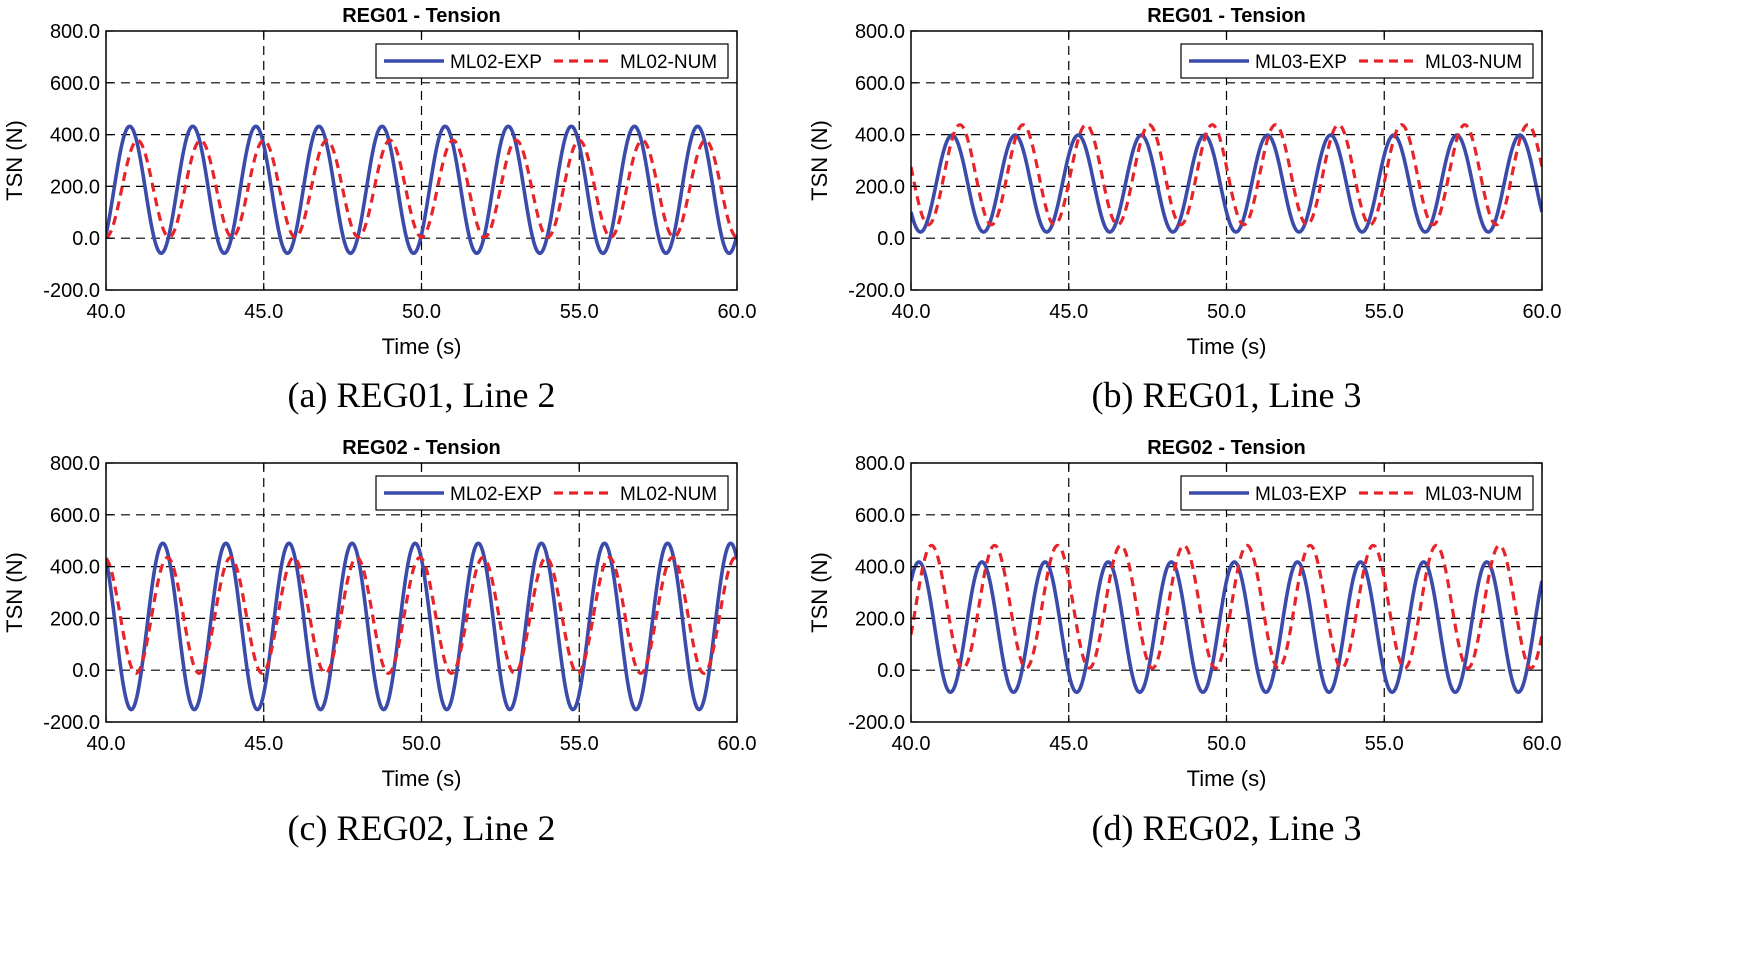  I want to click on panel-caption: (b) REG01, Line 3, so click(1227, 395).